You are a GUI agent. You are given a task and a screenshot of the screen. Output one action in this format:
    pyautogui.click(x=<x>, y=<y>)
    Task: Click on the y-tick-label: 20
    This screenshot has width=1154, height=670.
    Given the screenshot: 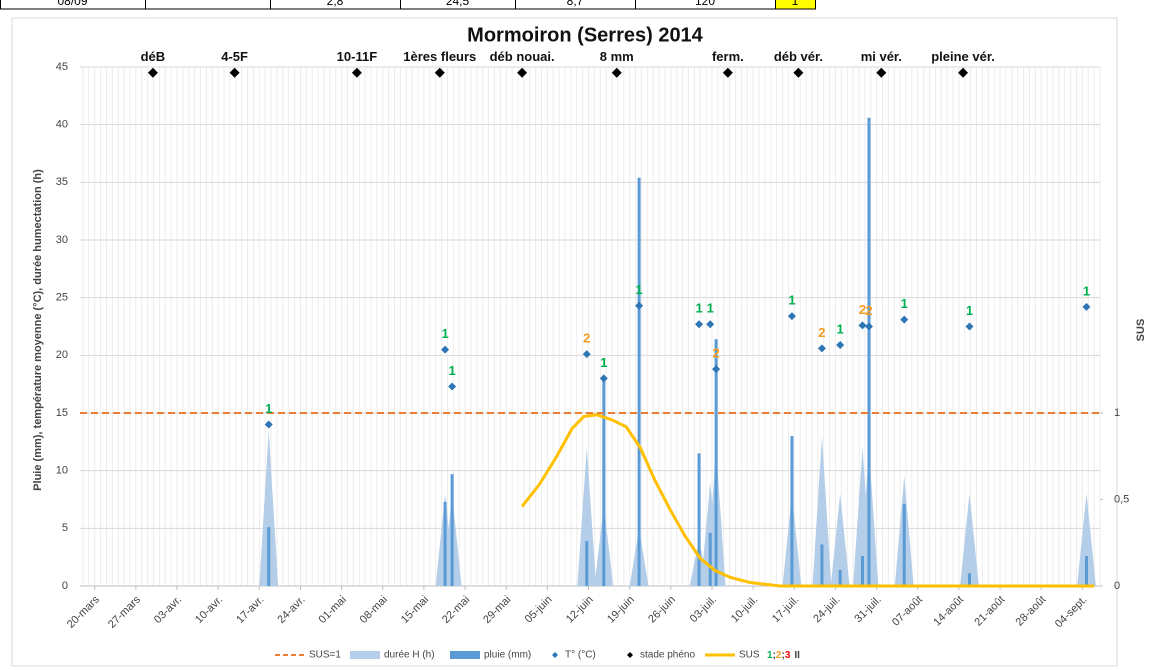 What is the action you would take?
    pyautogui.click(x=62, y=355)
    